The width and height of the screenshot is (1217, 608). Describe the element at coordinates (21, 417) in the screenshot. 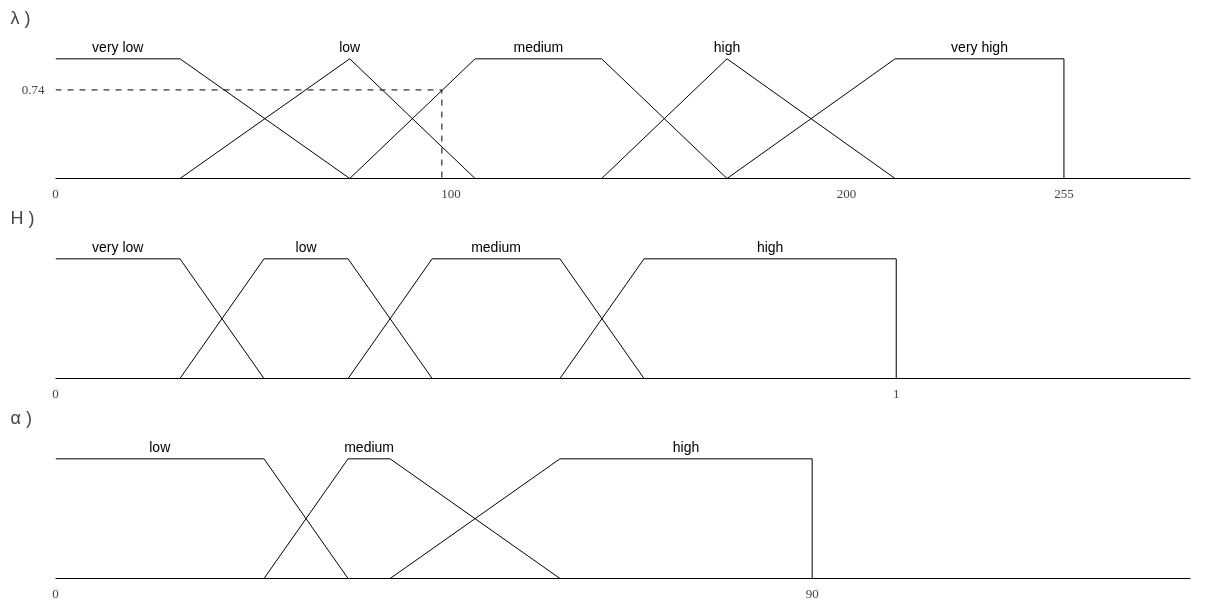

I see `y-axis-title: α )` at that location.